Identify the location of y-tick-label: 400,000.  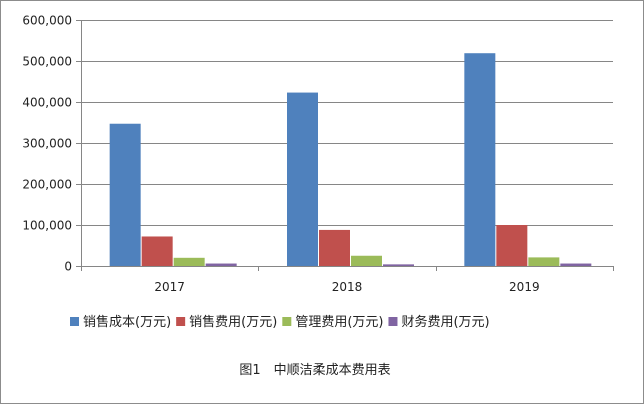
(47, 103).